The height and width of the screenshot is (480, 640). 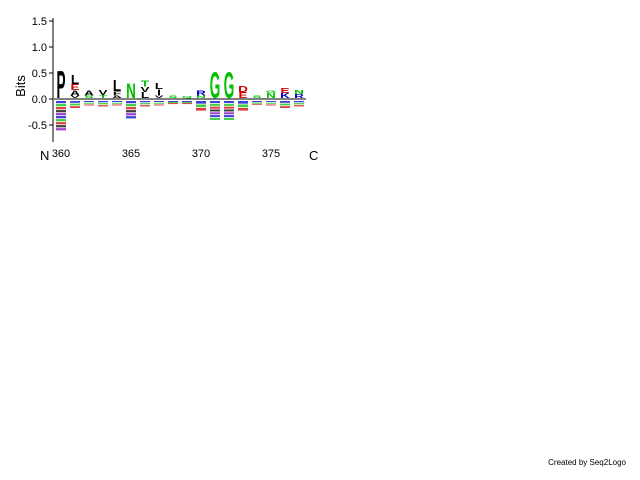 I want to click on logo-letter: F, so click(x=117, y=94).